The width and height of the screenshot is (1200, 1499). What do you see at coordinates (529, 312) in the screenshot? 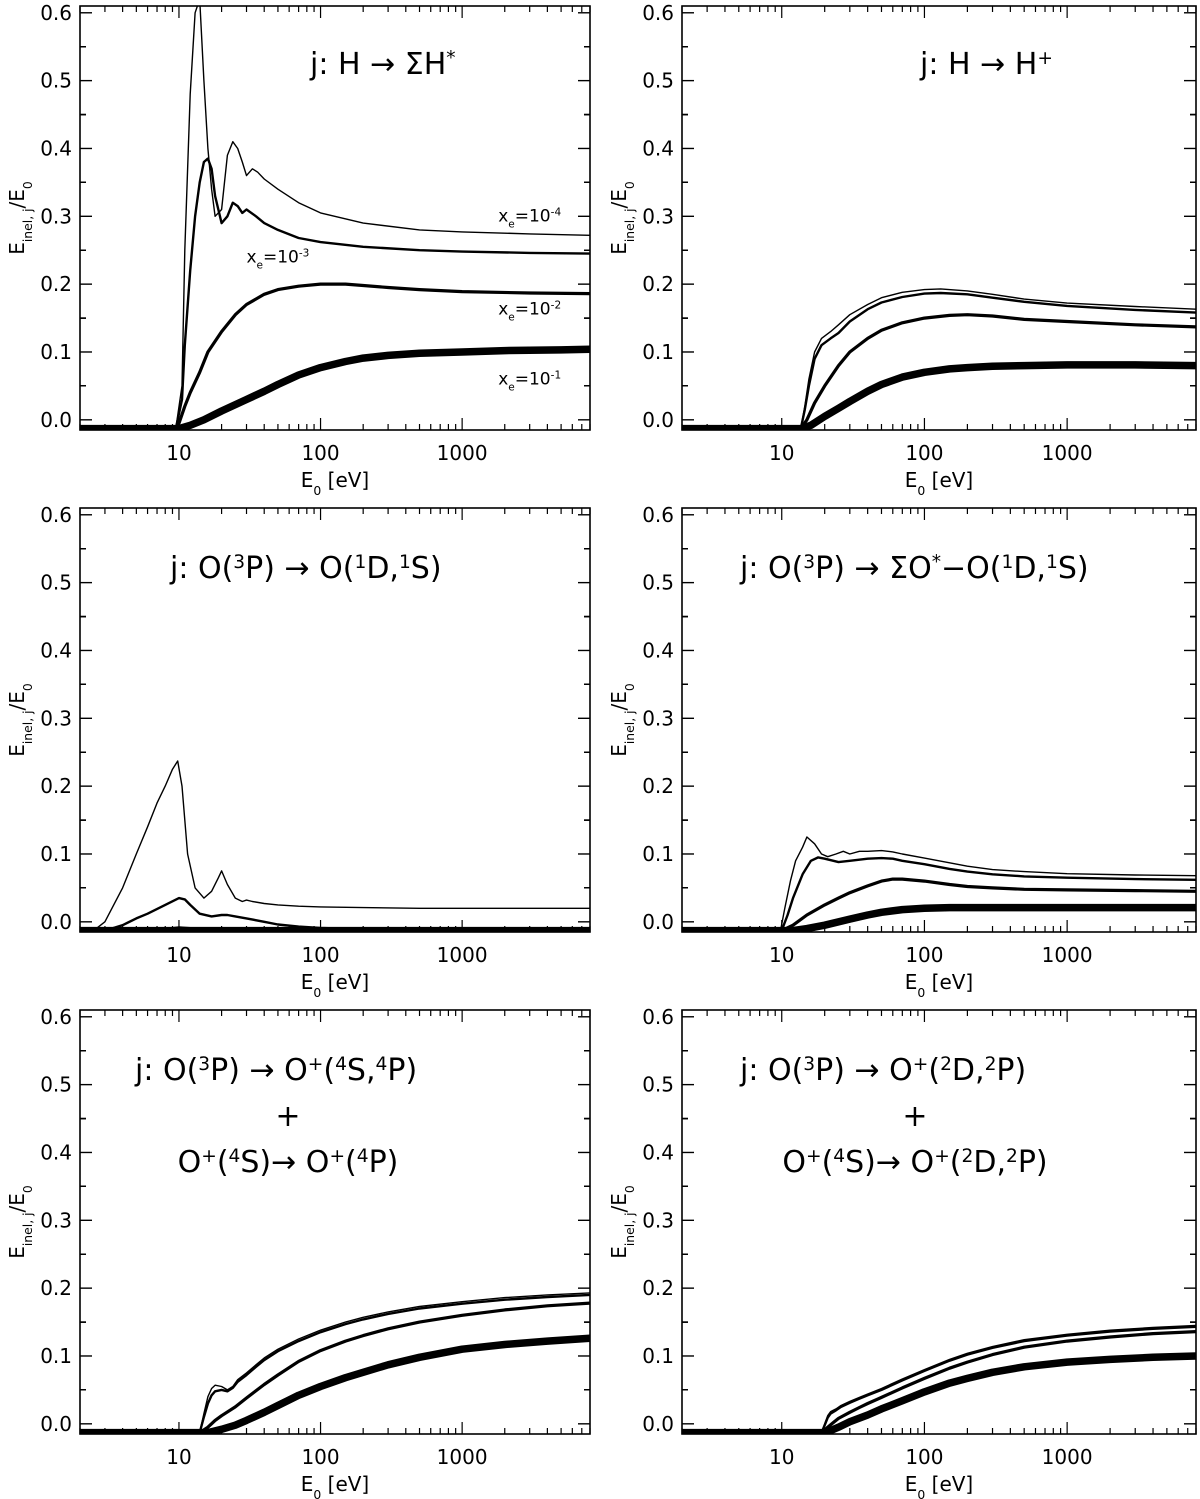
I see `series-annotation: xe=10-2` at bounding box center [529, 312].